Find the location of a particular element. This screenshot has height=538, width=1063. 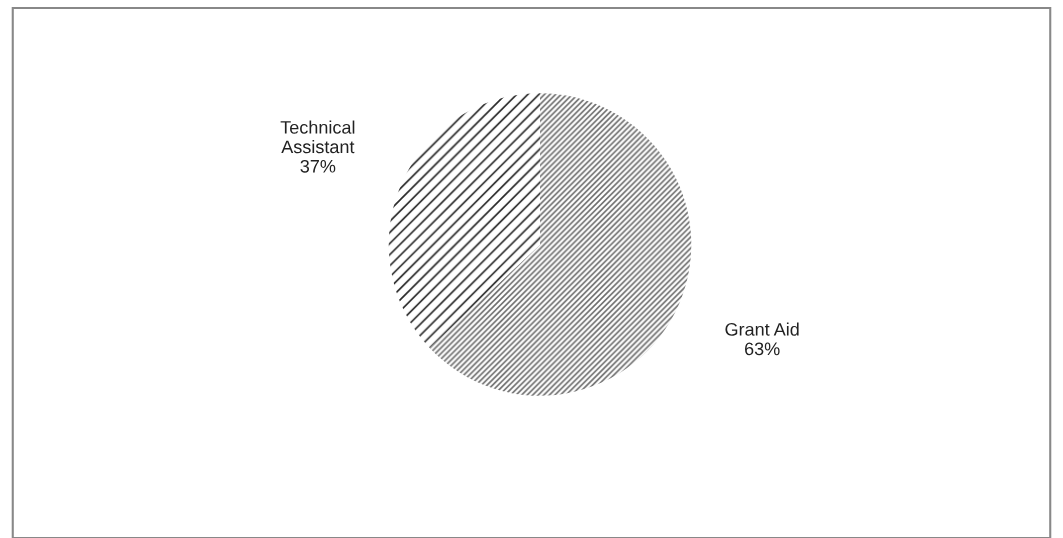

data-label: 63% is located at coordinates (762, 349).